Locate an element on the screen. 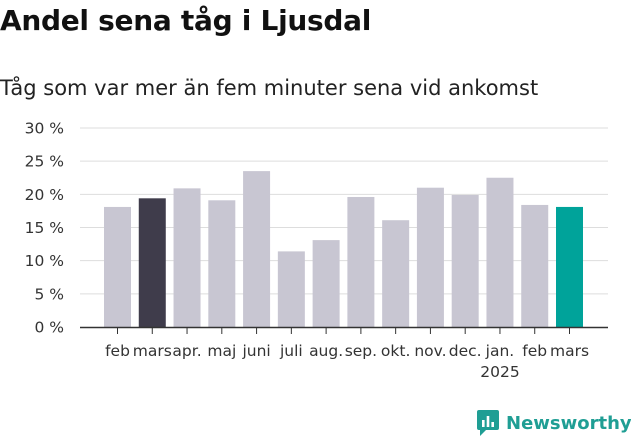 The image size is (631, 439). y-tick-label: 5 % is located at coordinates (49, 294).